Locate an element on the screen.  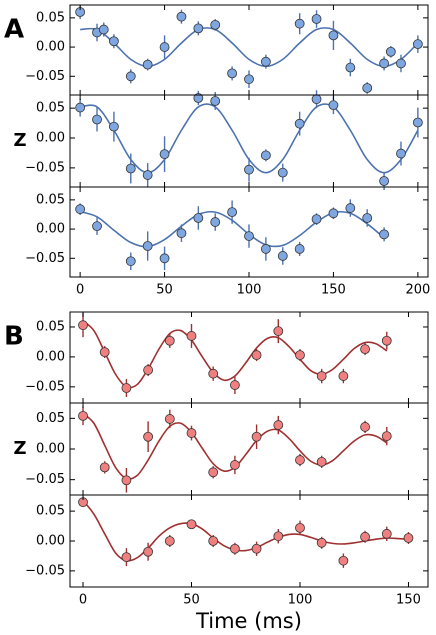
x-tick-label: 100 is located at coordinates (300, 600).